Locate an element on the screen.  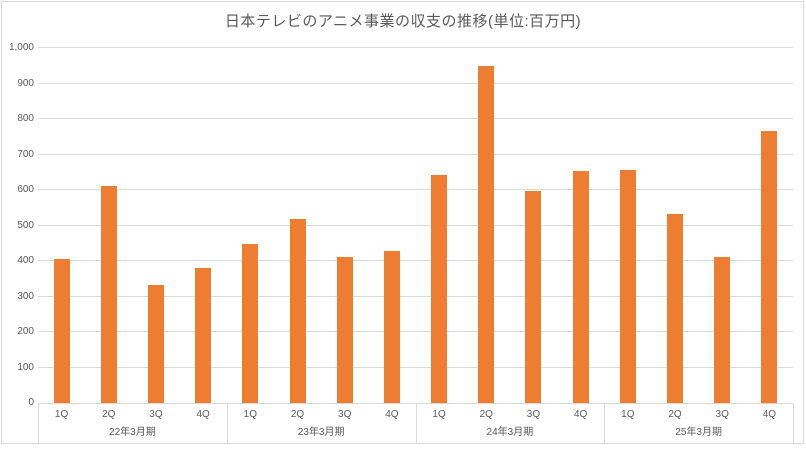
y-tick-label: 400 is located at coordinates (25, 260).